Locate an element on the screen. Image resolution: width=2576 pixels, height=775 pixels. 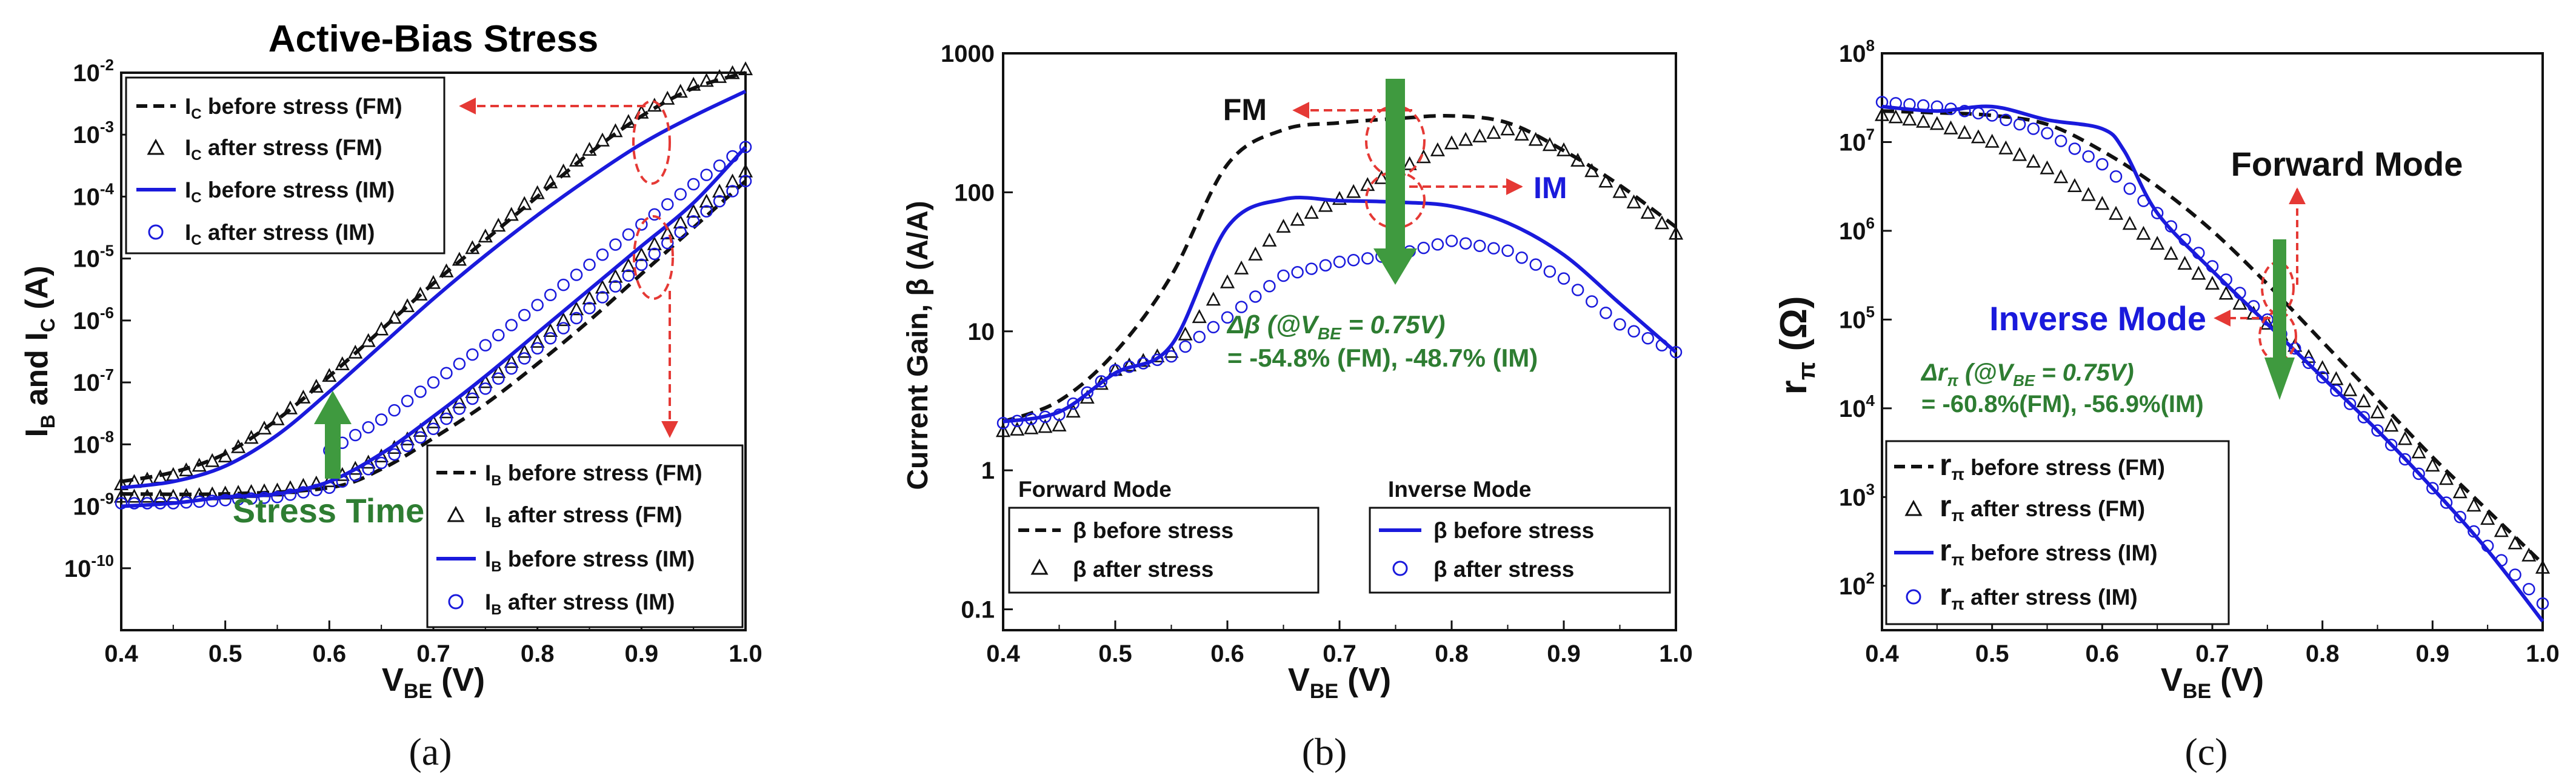
legend-entry-ib-before-fm: IB before stress (FM) is located at coordinates (593, 475).